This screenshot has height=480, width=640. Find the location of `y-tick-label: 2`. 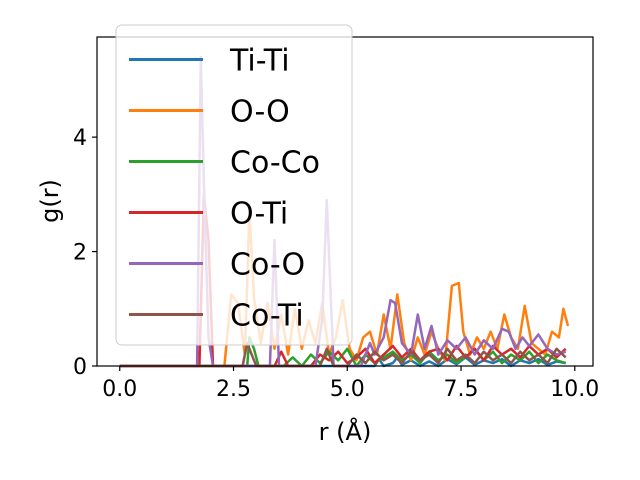

y-tick-label: 2 is located at coordinates (80, 253).